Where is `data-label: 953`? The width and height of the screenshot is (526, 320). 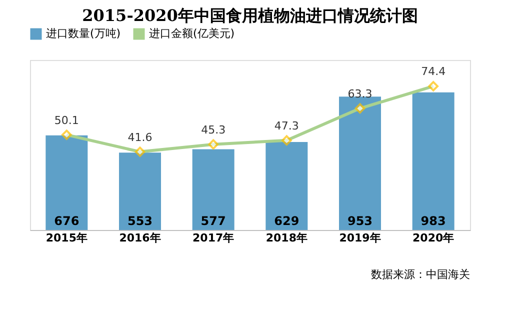
data-label: 953 is located at coordinates (360, 221).